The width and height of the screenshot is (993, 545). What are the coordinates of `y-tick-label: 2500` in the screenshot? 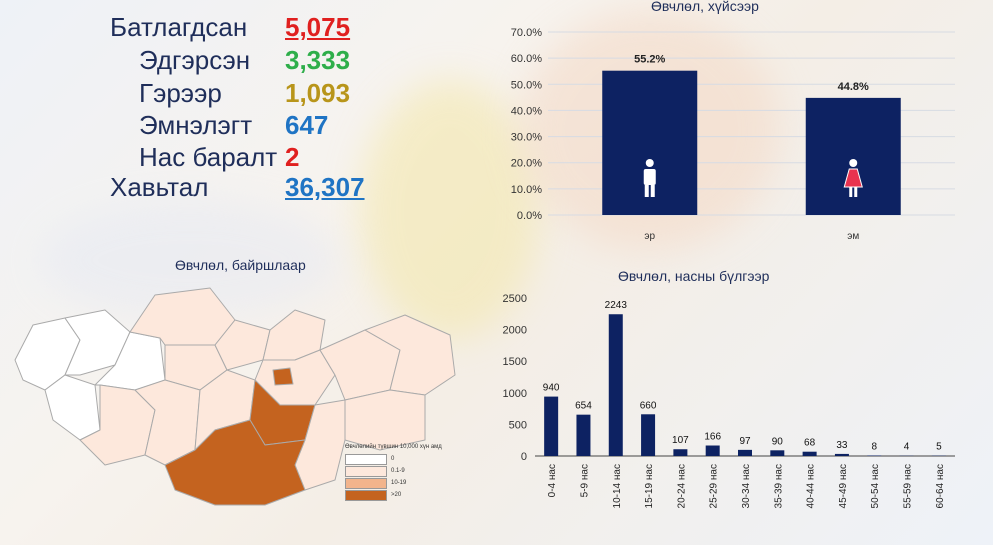 It's located at (515, 299).